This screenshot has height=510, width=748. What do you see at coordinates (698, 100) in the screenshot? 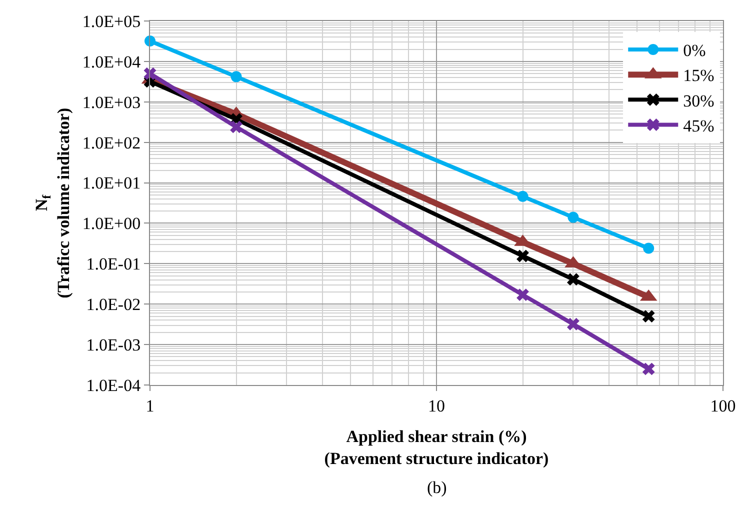
I see `legend-label: 30%` at bounding box center [698, 100].